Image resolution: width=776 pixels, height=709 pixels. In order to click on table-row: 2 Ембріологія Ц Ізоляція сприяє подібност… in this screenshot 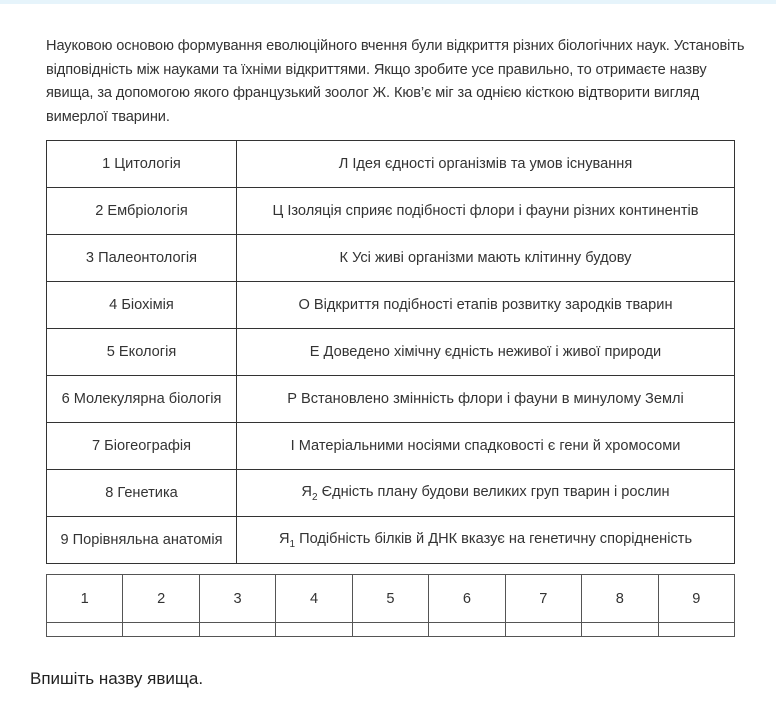, I will do `click(390, 211)`.